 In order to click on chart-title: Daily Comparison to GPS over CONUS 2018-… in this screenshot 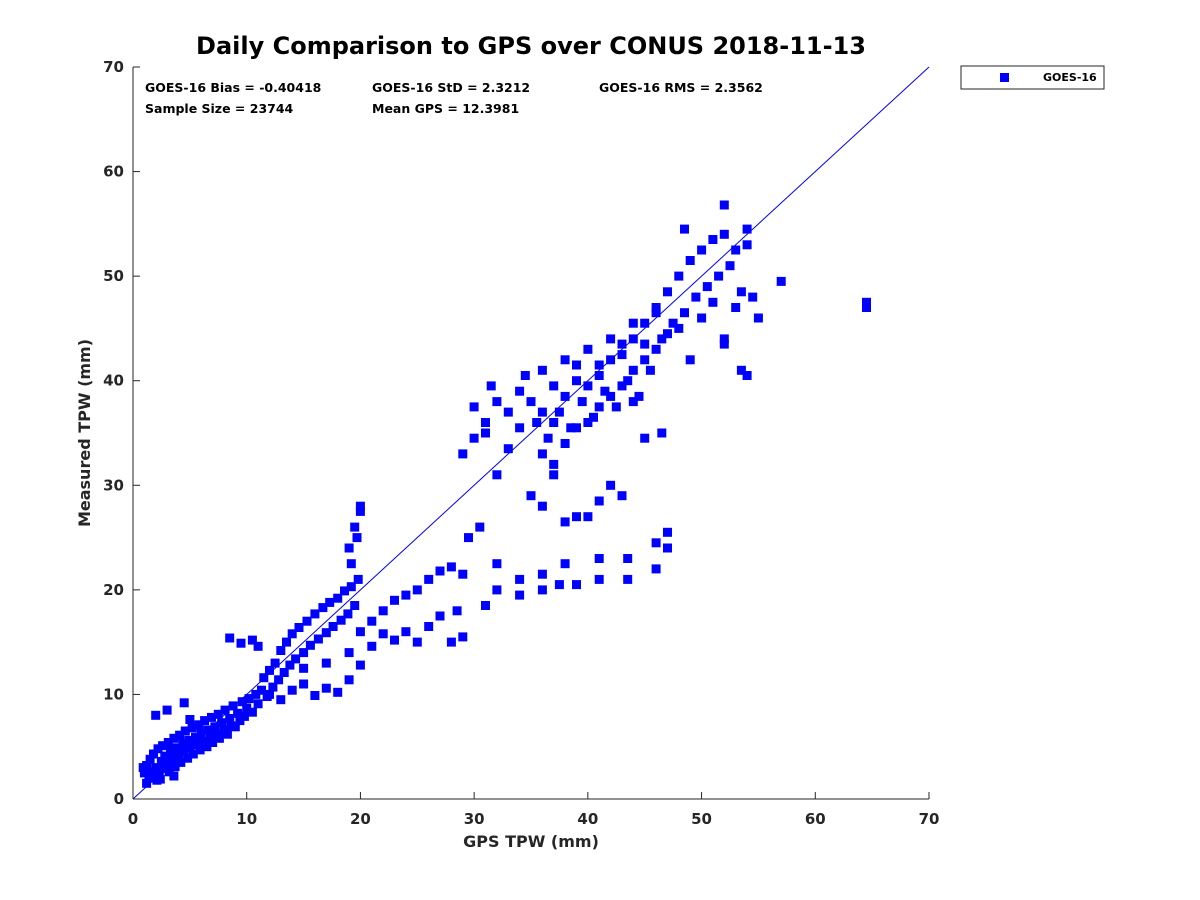, I will do `click(531, 46)`.